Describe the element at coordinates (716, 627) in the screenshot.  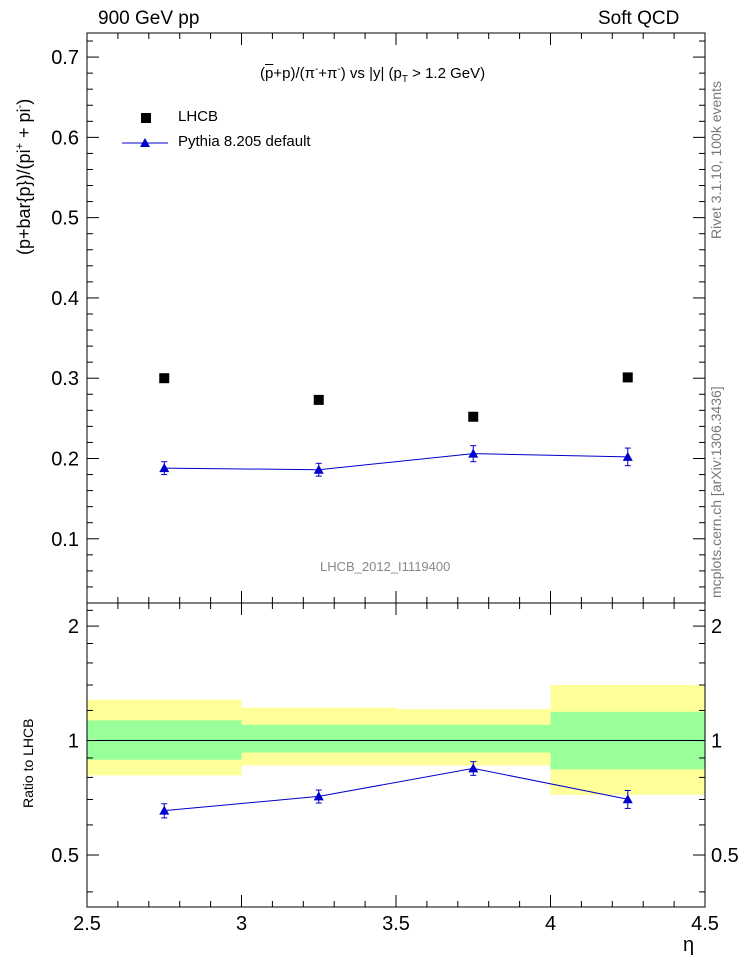
I see `ratio-y-tick-label-right: 2` at that location.